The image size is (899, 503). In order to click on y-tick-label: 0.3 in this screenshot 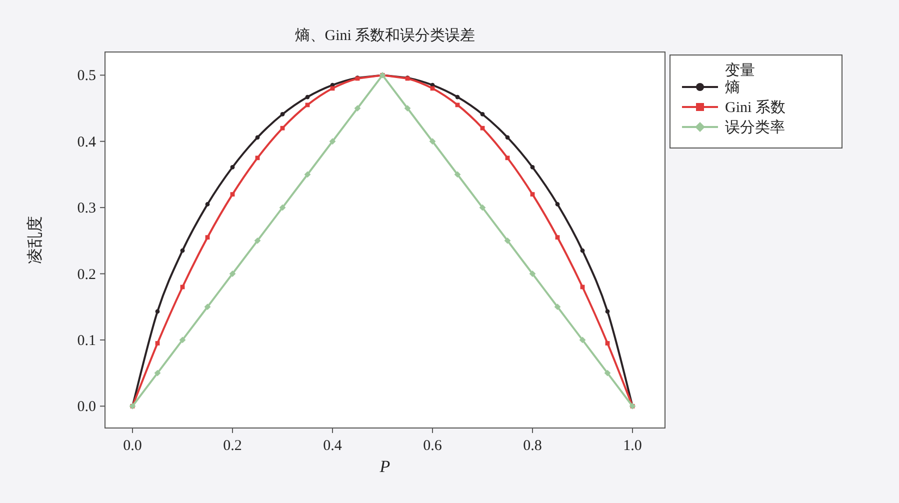, I will do `click(86, 208)`.